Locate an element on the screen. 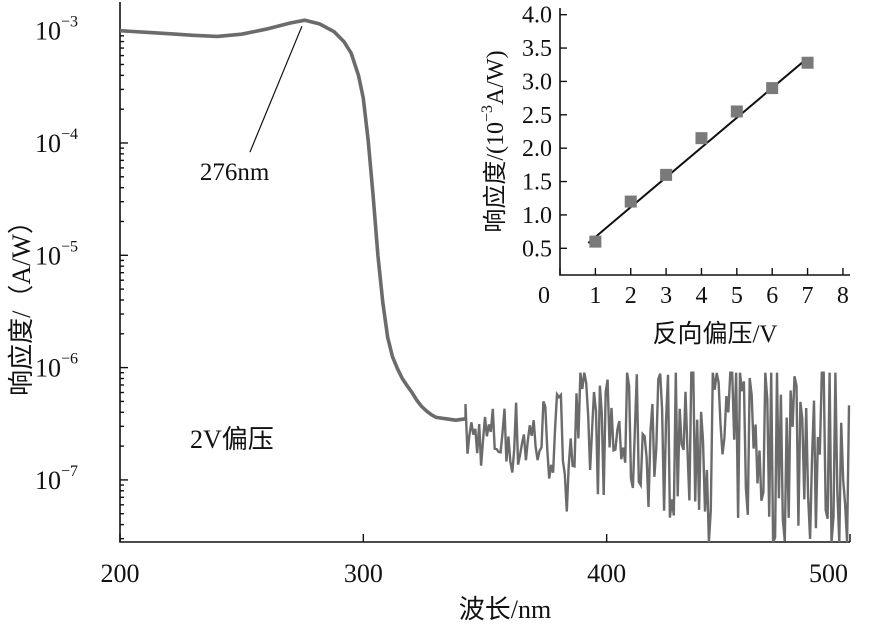 The width and height of the screenshot is (872, 625). inset-y-tick-label: 2.5 is located at coordinates (537, 116).